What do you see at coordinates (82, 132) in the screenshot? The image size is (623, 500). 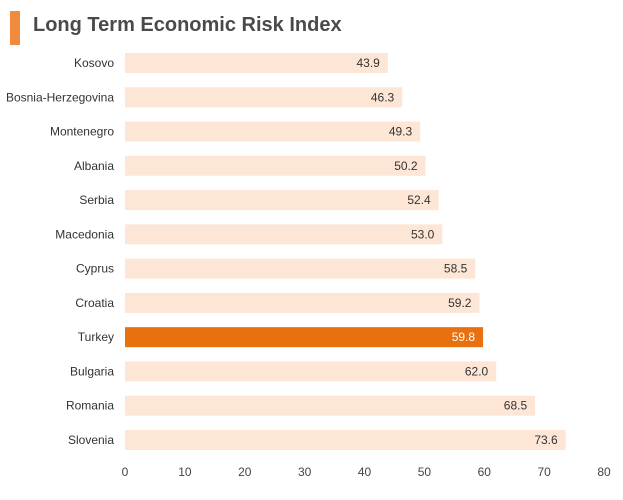 I see `category-label-montenegro: Montenegro` at bounding box center [82, 132].